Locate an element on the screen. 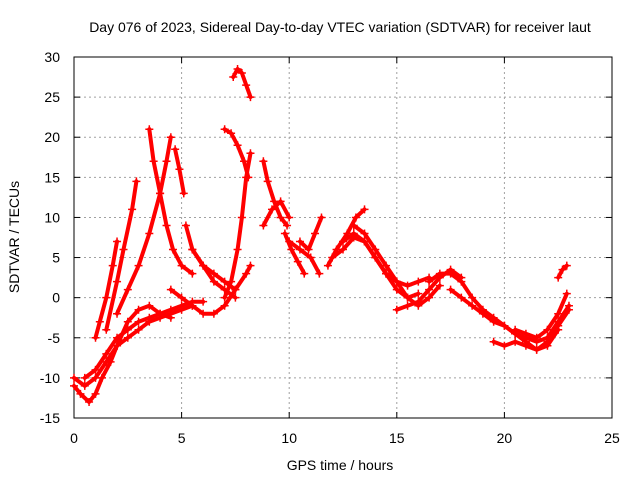 The image size is (640, 480). x-tick-label: 10 is located at coordinates (289, 438).